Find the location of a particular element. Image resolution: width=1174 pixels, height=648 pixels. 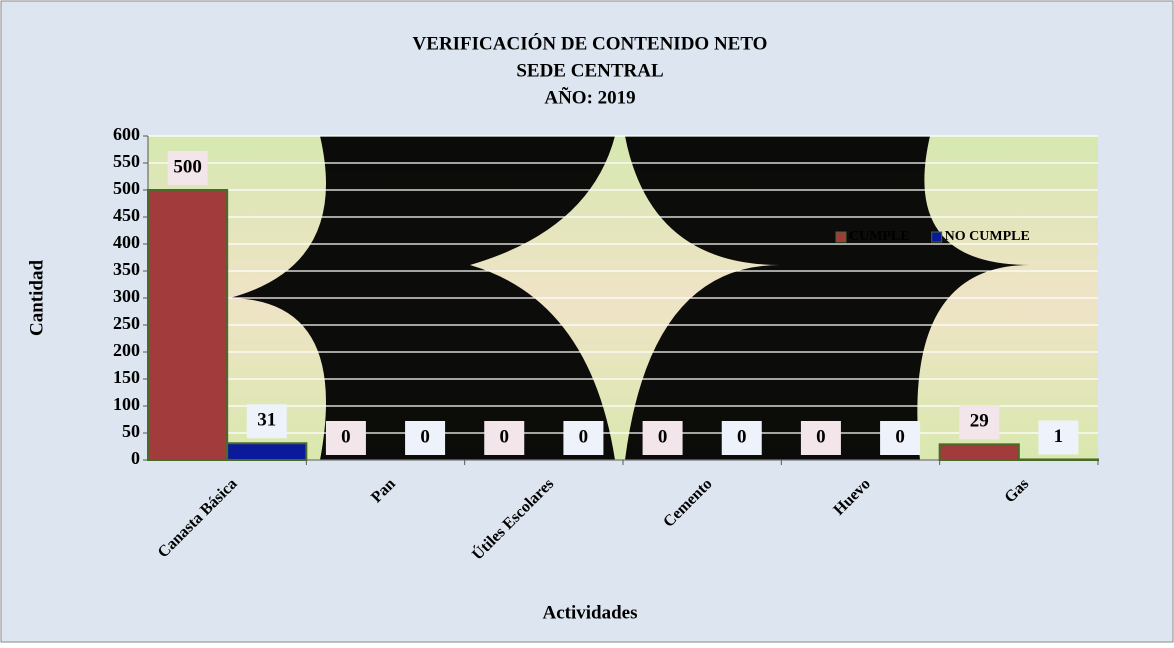

y-tick-label: 450 is located at coordinates (126, 215).